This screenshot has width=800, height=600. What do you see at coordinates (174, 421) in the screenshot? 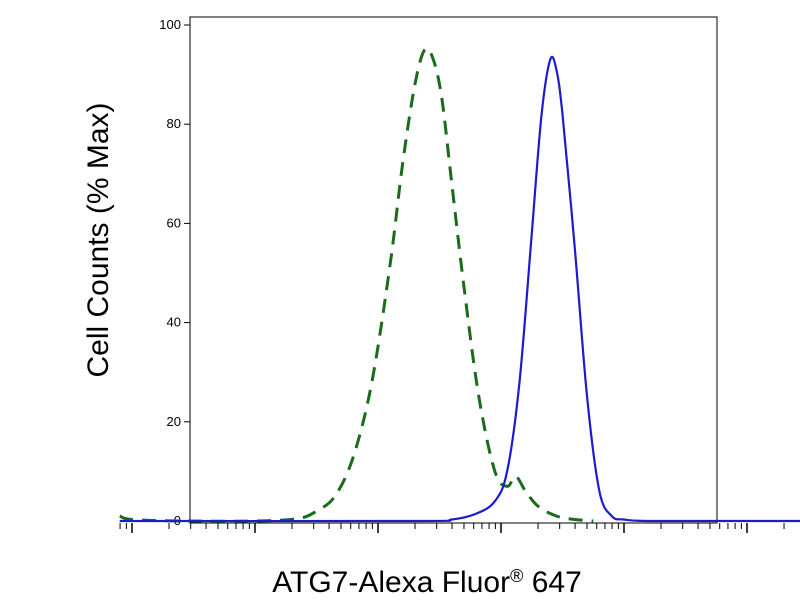
I see `y-tick-label: 20` at bounding box center [174, 421].